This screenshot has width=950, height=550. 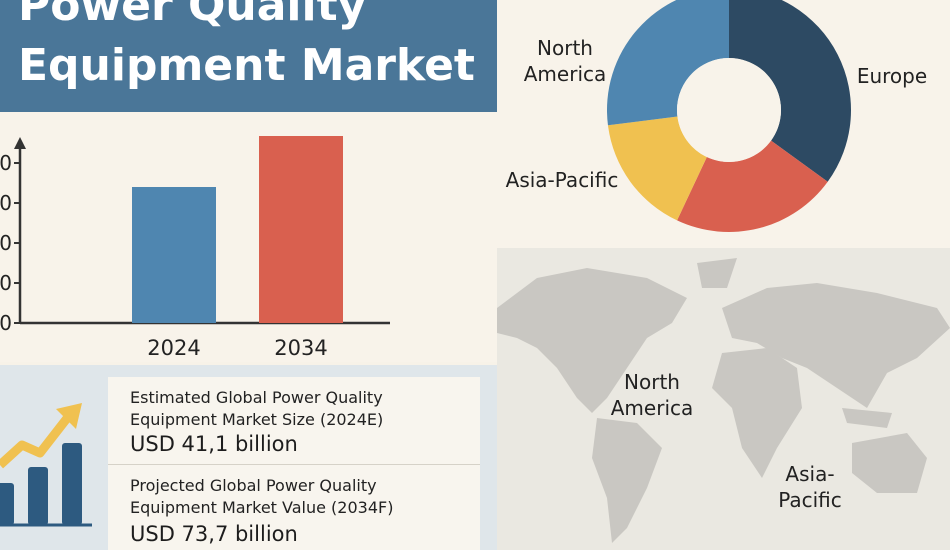 I want to click on growth-icon, so click(x=46, y=465).